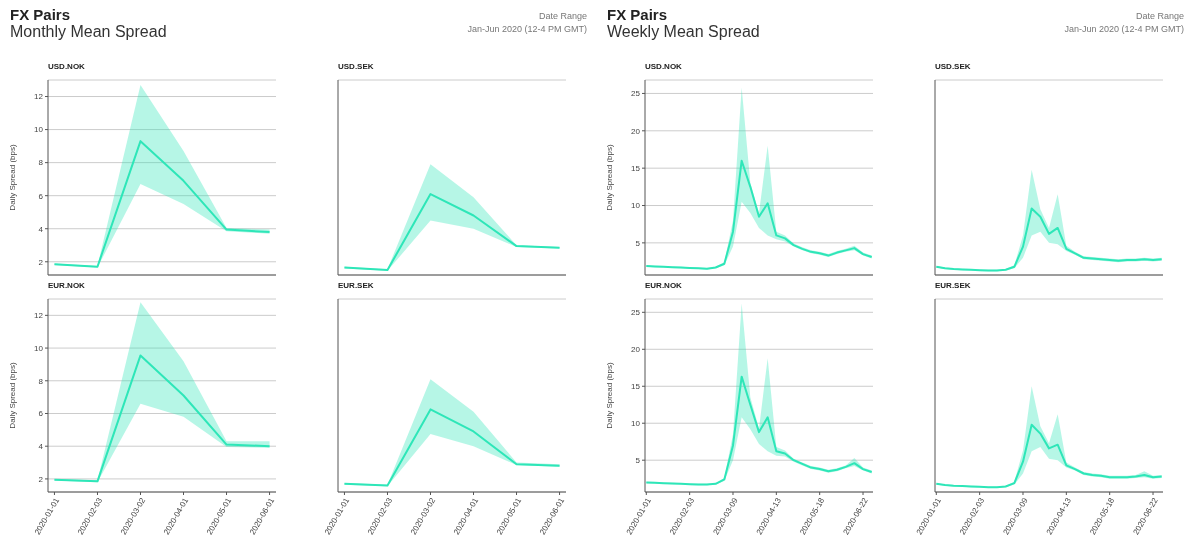  What do you see at coordinates (88, 32) in the screenshot?
I see `text: Monthly Mean Spread` at bounding box center [88, 32].